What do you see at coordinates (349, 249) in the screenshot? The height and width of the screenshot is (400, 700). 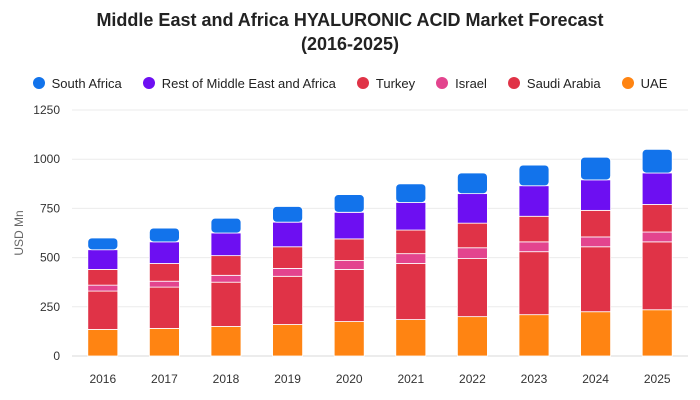 I see `bar-segment-turkey-2020` at bounding box center [349, 249].